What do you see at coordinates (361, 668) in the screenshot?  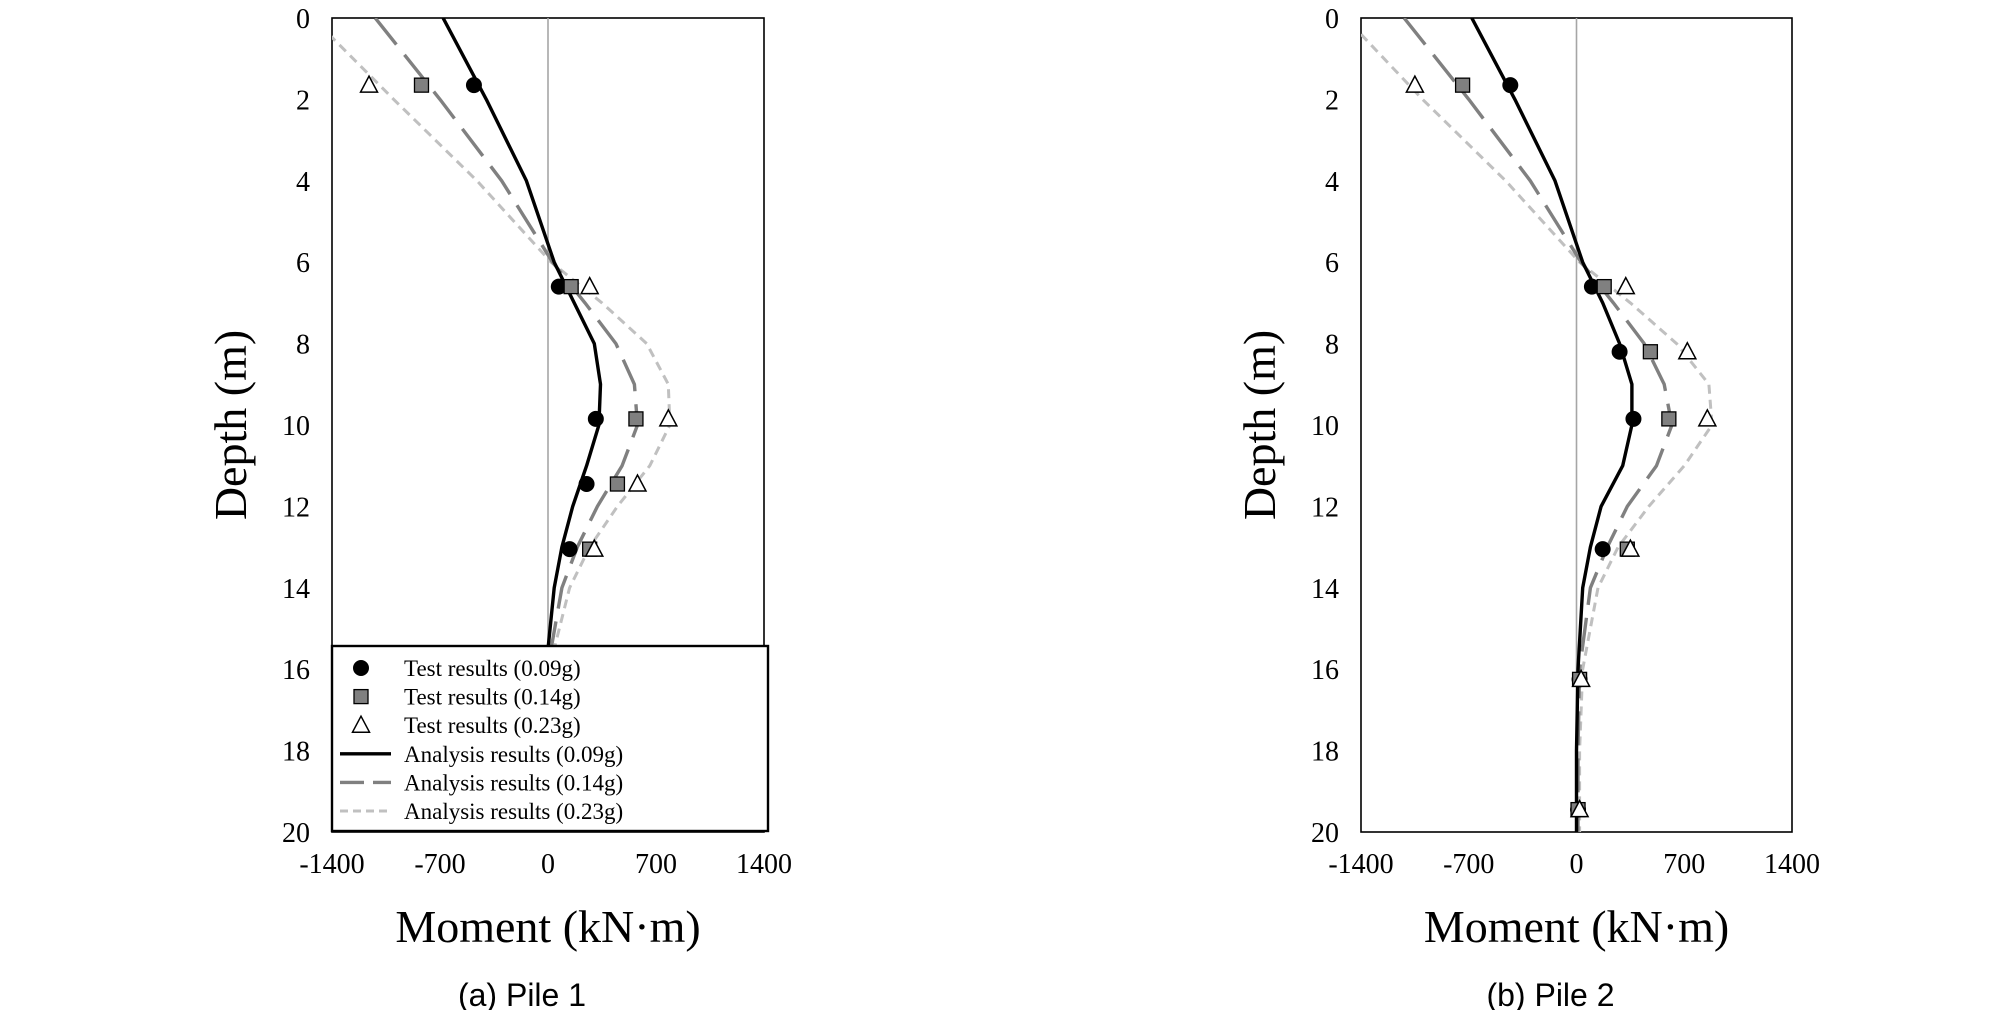 I see `legend-marker-circle` at bounding box center [361, 668].